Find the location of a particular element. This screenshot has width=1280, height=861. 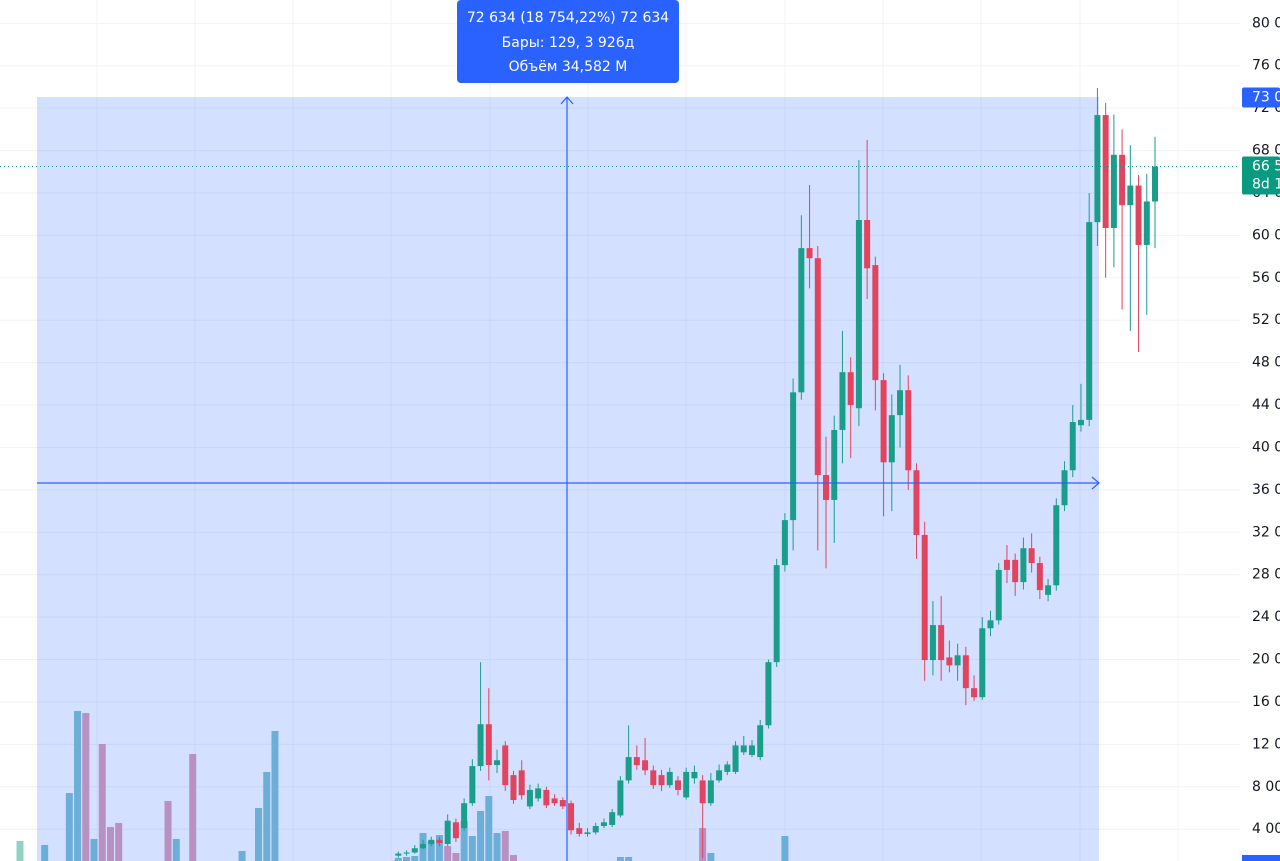

axis-range-bar is located at coordinates (1261, 858).